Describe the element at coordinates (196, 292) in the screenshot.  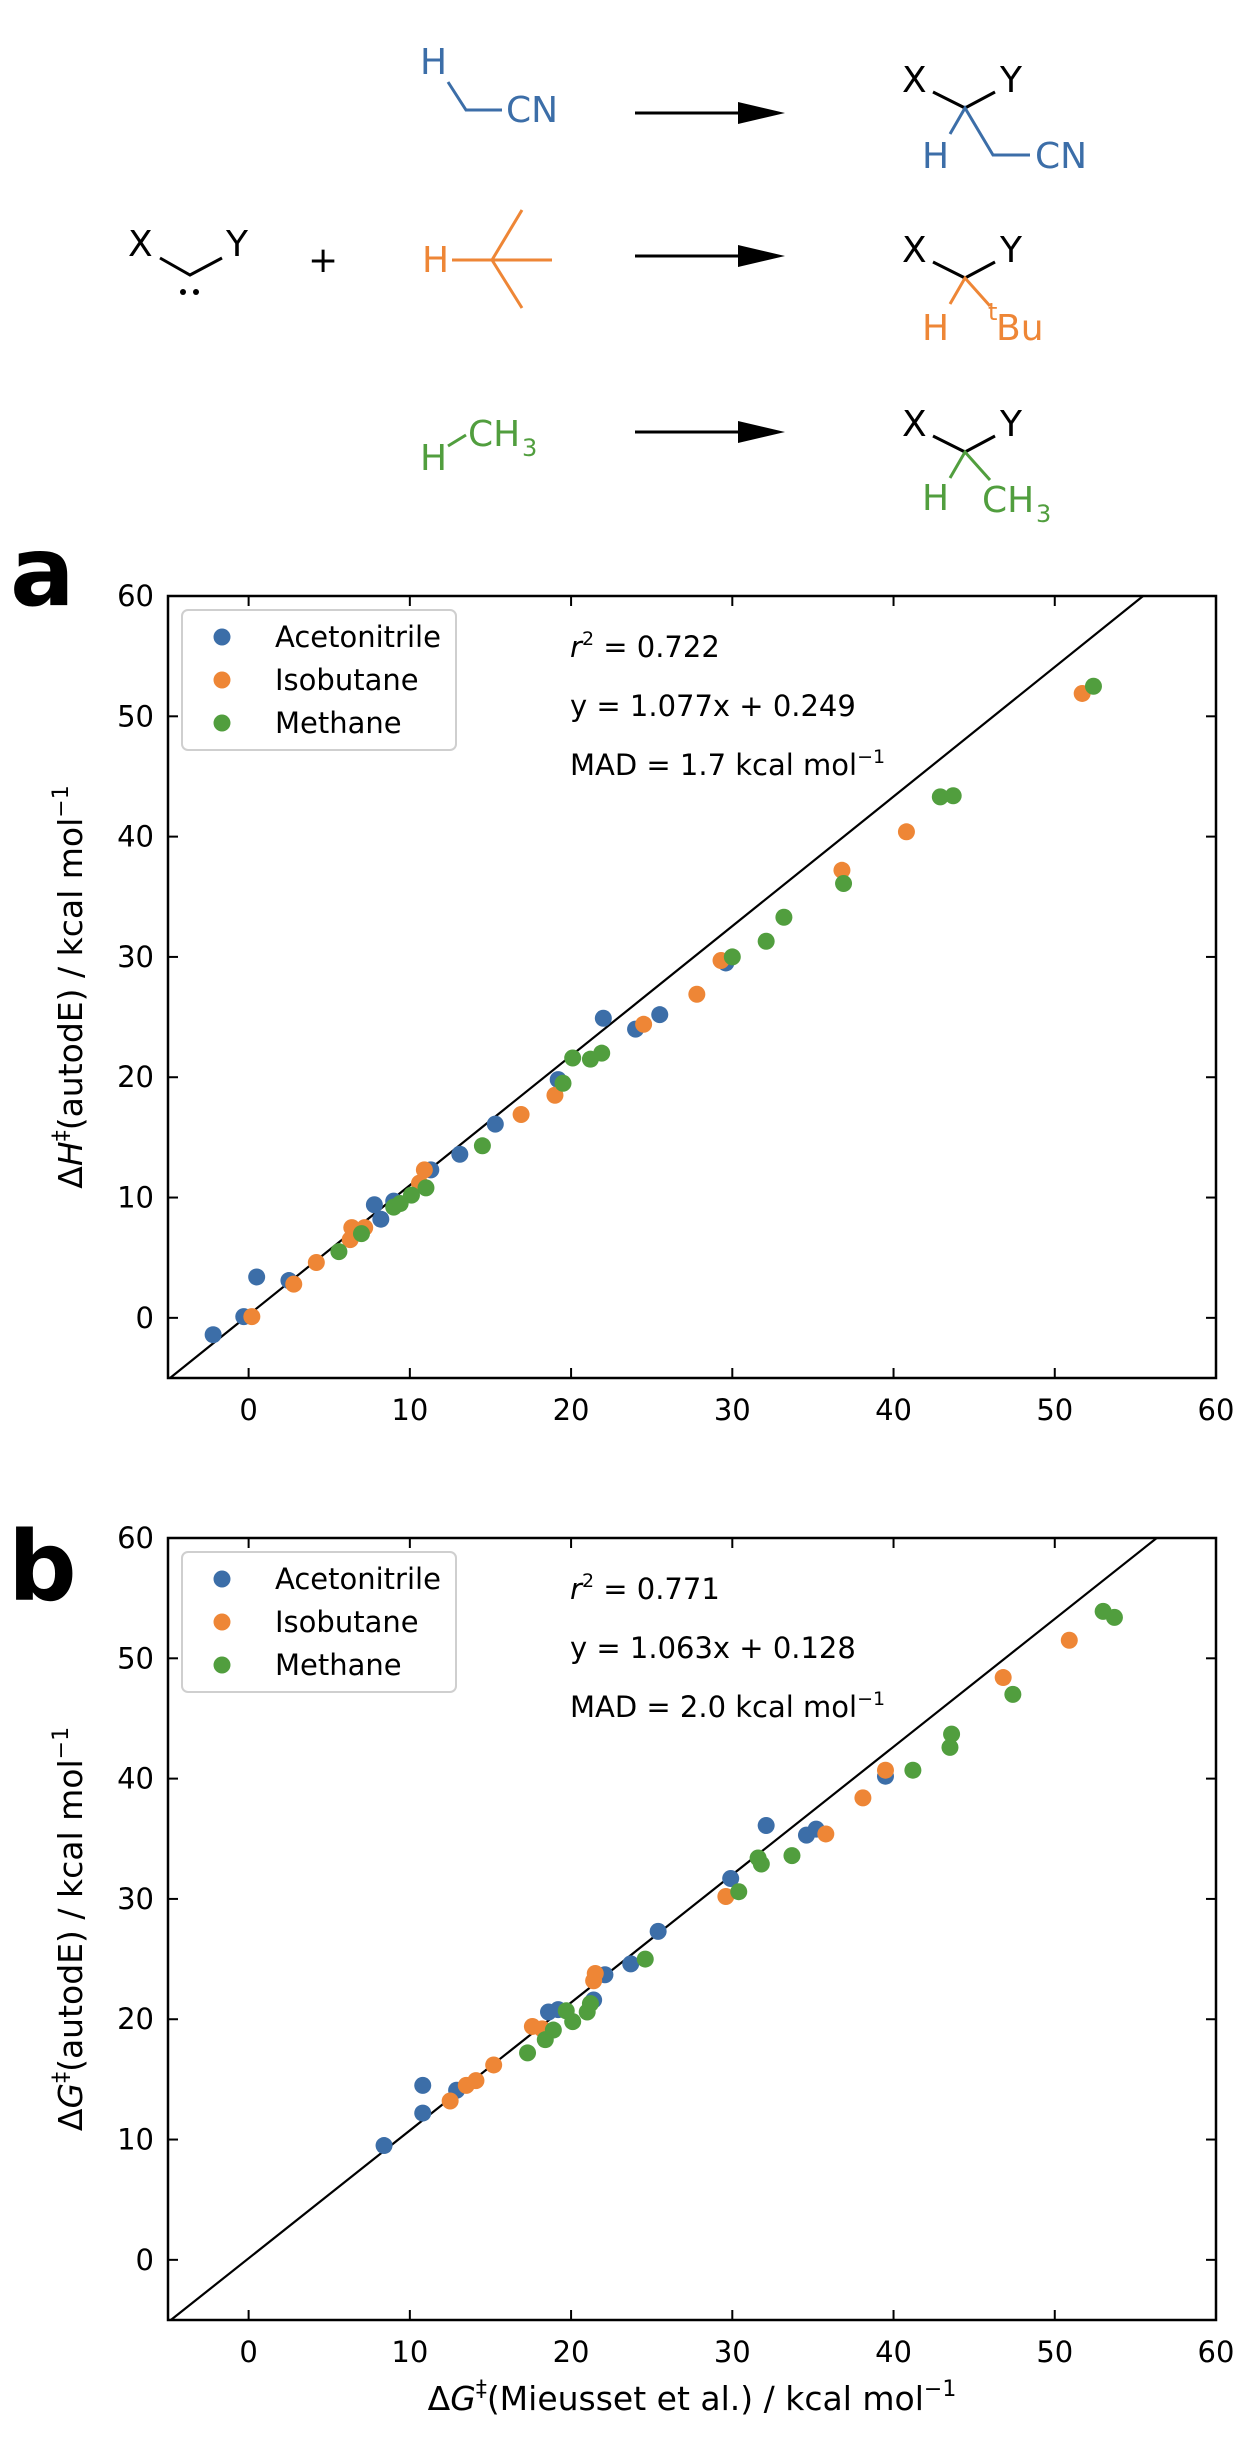
I see `carbene-lone-pair-dot` at that location.